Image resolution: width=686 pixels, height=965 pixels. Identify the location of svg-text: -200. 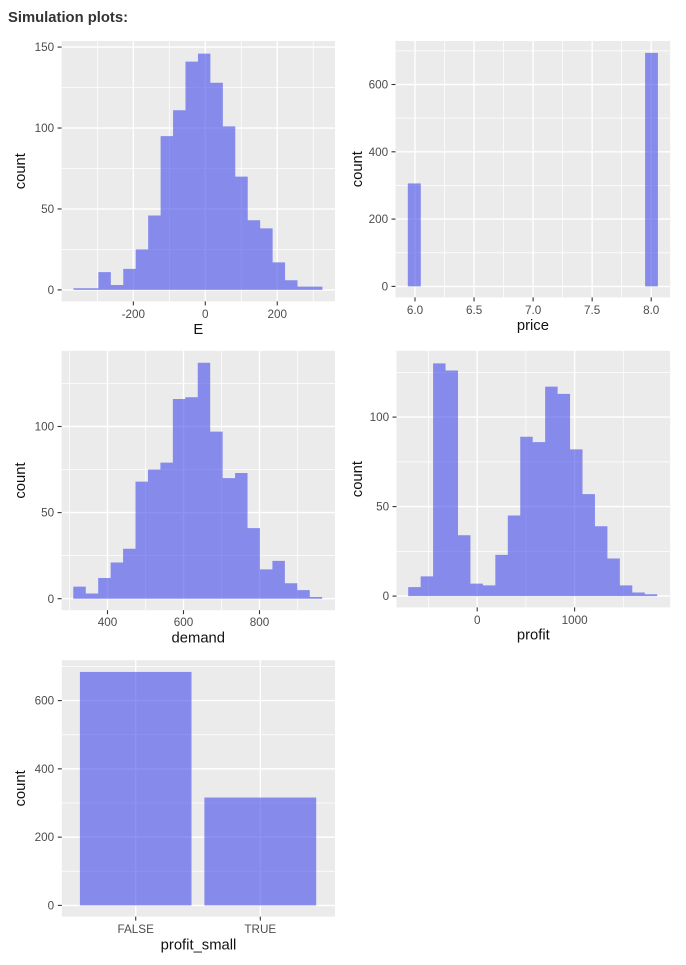
(134, 314).